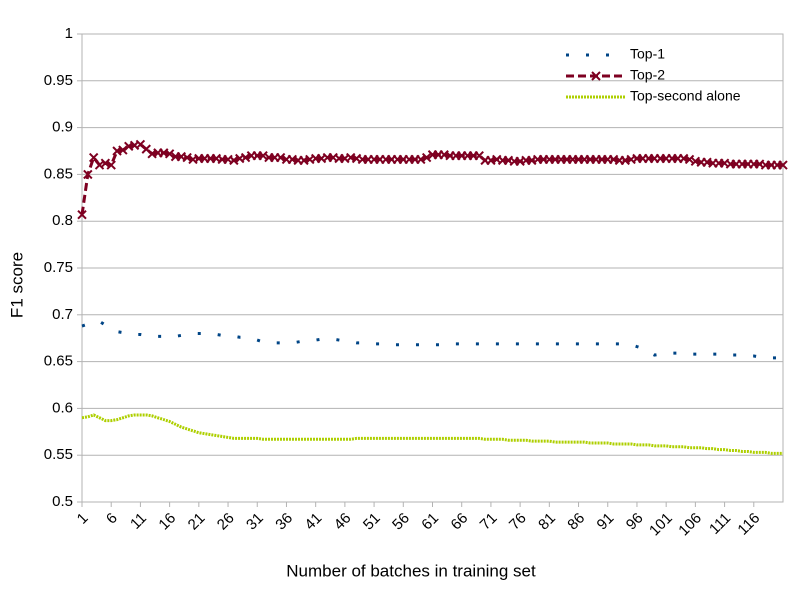 Image resolution: width=802 pixels, height=593 pixels. What do you see at coordinates (62, 501) in the screenshot?
I see `y-tick-label: 0.5` at bounding box center [62, 501].